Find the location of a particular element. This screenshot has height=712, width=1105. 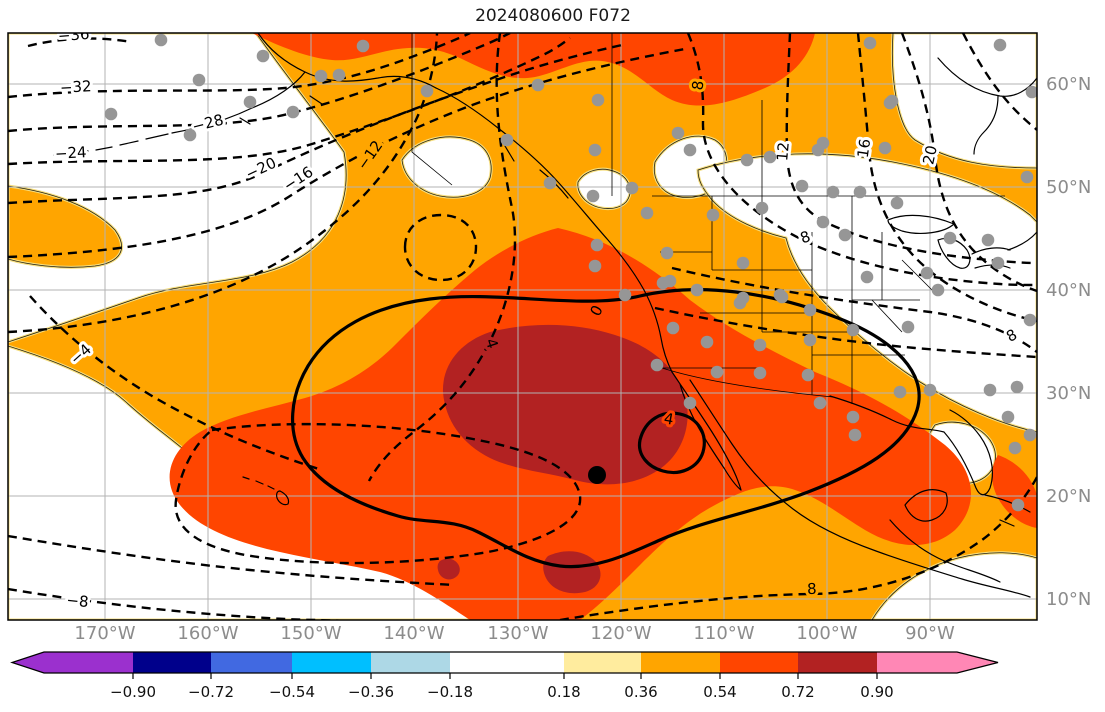

colorbar-right-arrow is located at coordinates (977, 662).